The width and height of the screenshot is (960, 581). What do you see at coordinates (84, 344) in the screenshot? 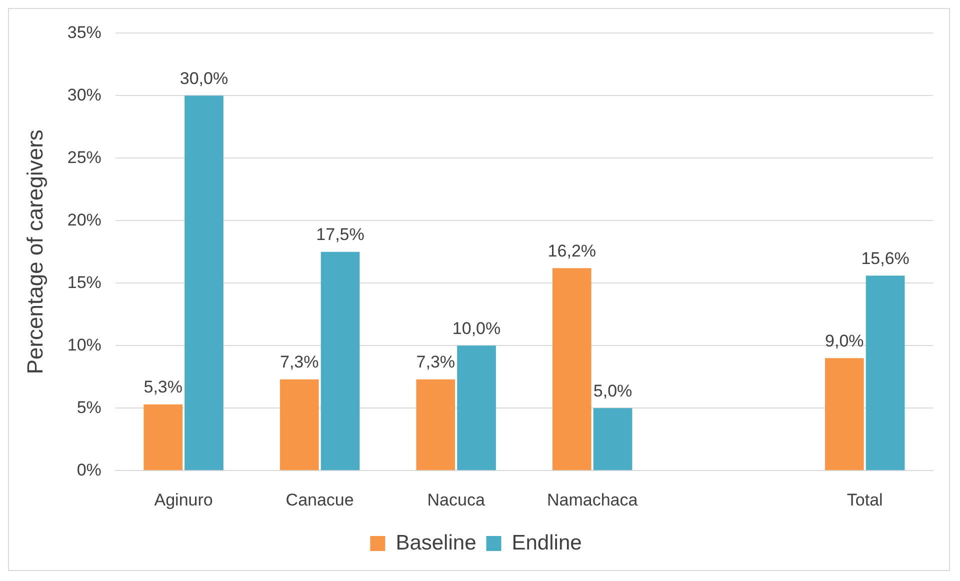
I see `y-tick-label: 10%` at bounding box center [84, 344].